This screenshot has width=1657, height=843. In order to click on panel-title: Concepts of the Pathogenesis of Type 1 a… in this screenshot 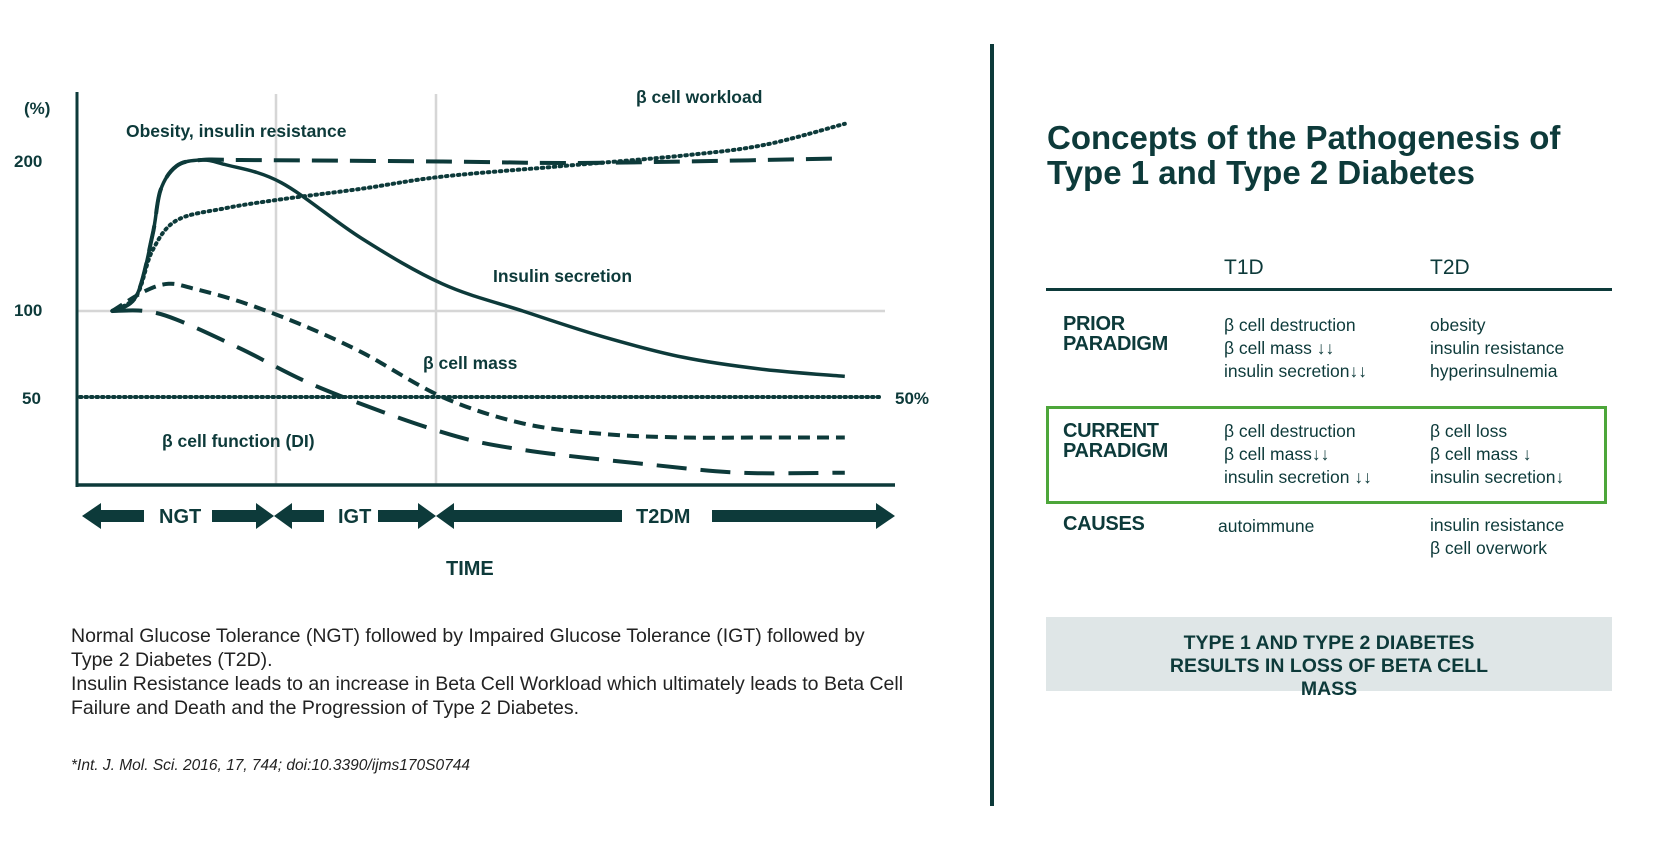, I will do `click(1304, 155)`.